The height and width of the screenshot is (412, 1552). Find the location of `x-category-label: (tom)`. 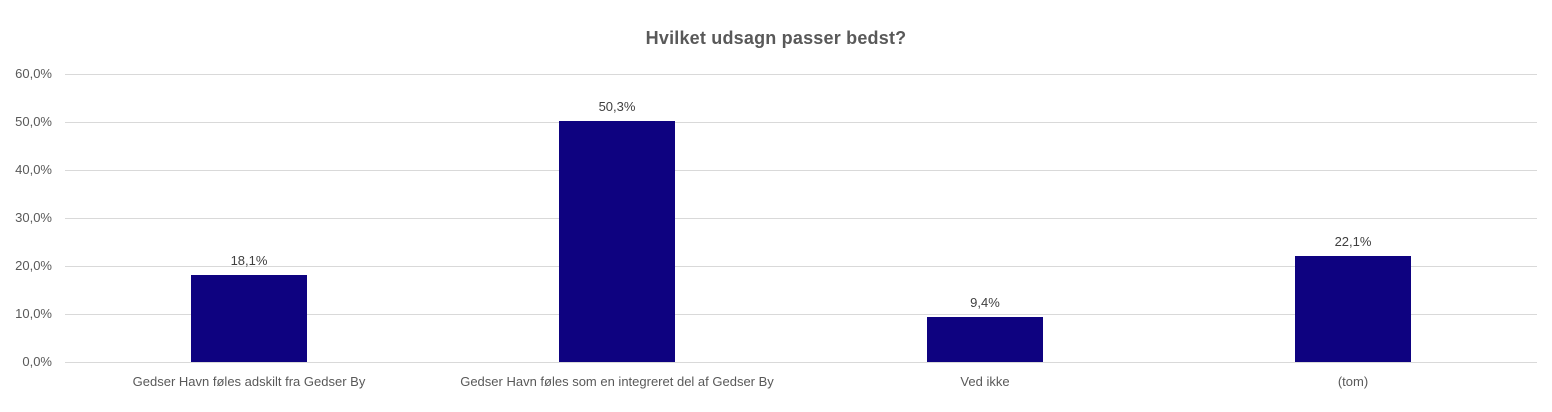

x-category-label: (tom) is located at coordinates (1353, 381).